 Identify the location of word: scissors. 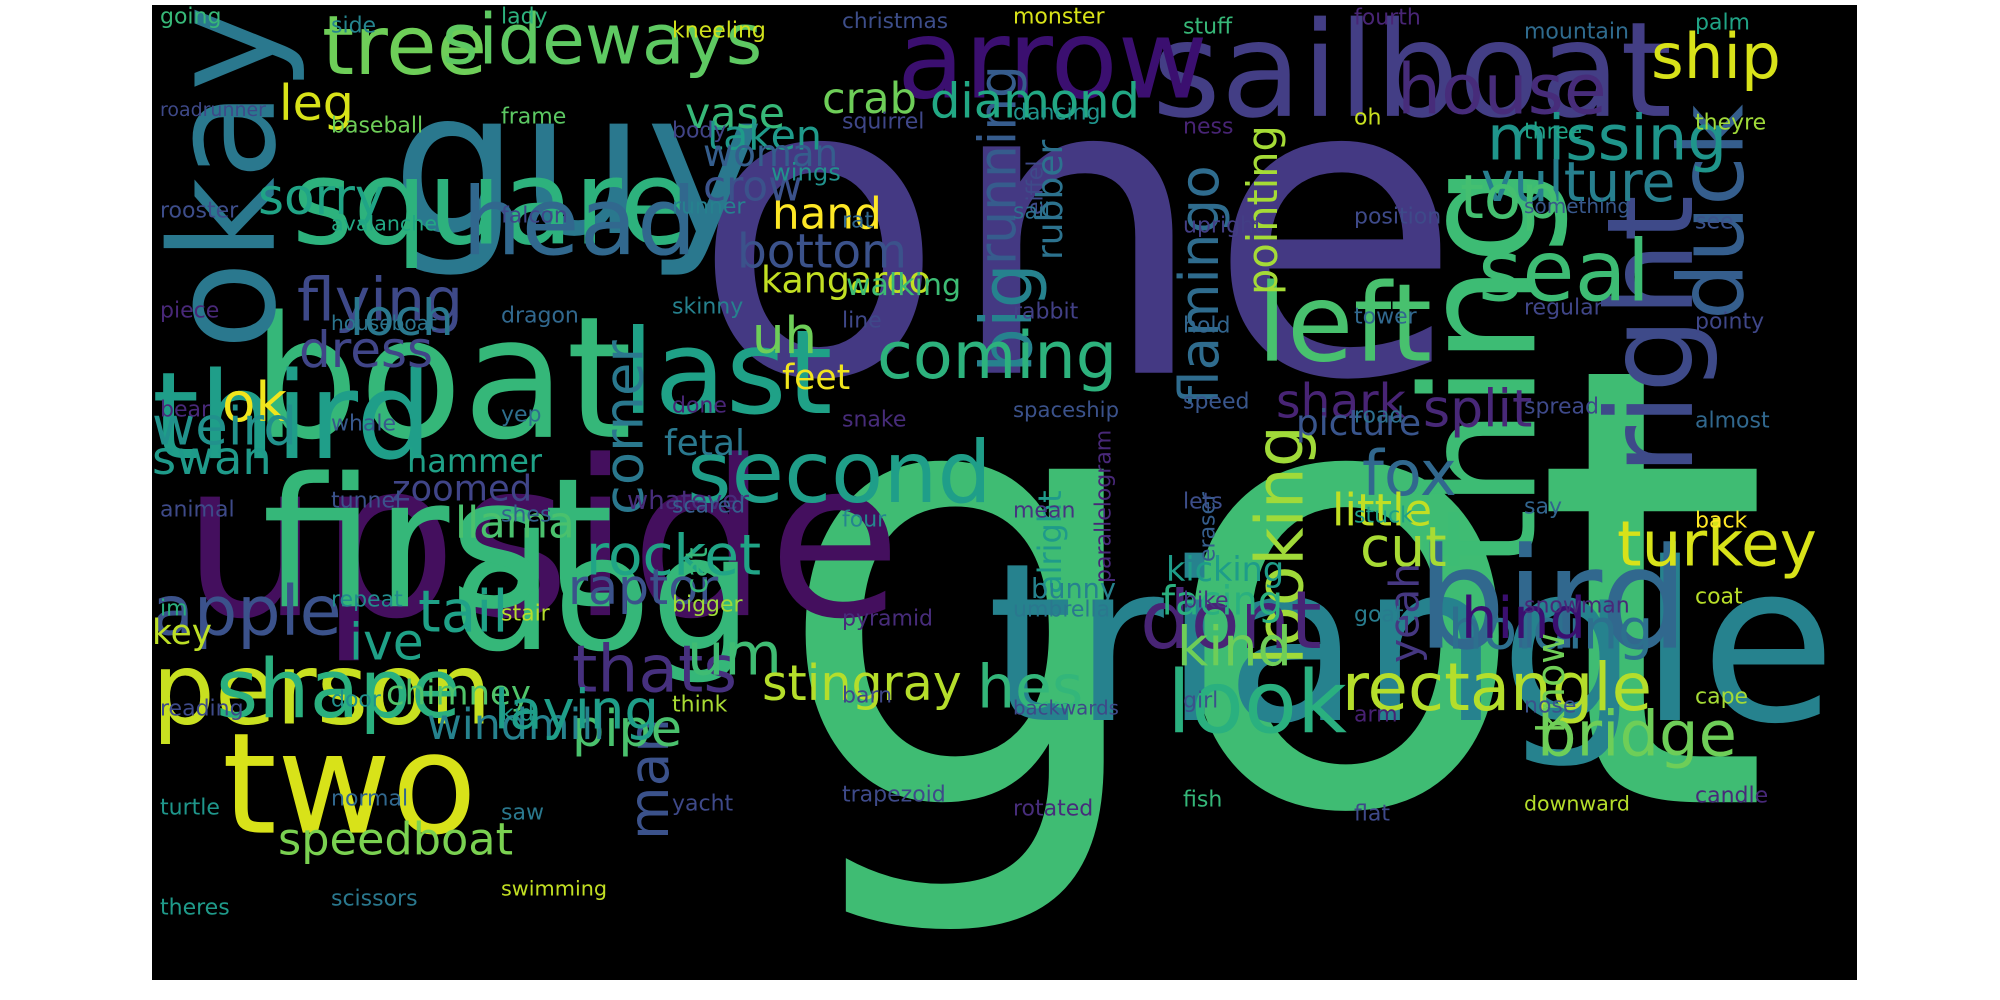
(374, 898).